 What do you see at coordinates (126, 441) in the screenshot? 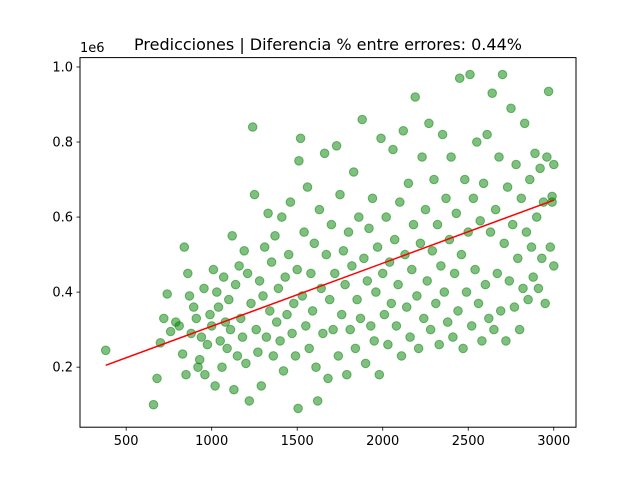
I see `x-tick-label: 500` at bounding box center [126, 441].